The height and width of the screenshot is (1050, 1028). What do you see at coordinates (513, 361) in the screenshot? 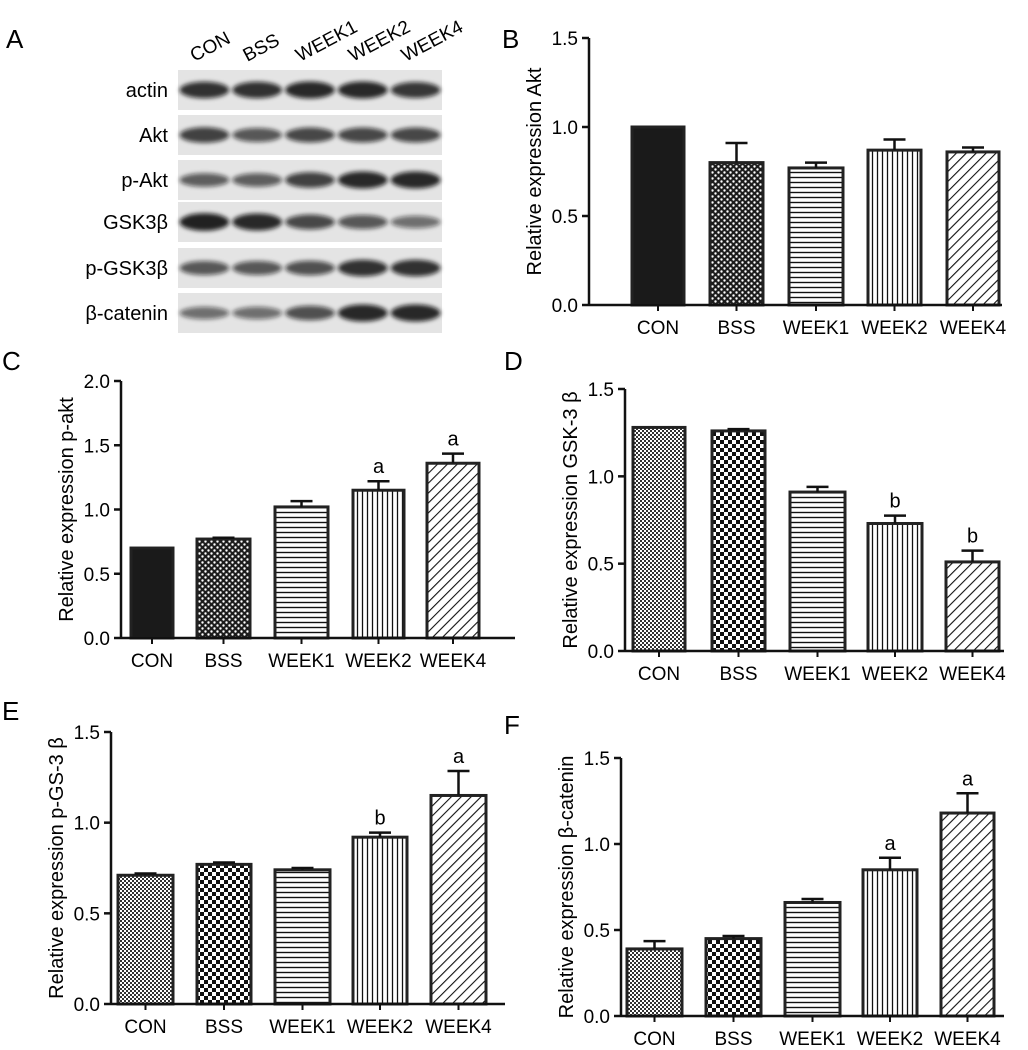
I see `panel-letter: D` at bounding box center [513, 361].